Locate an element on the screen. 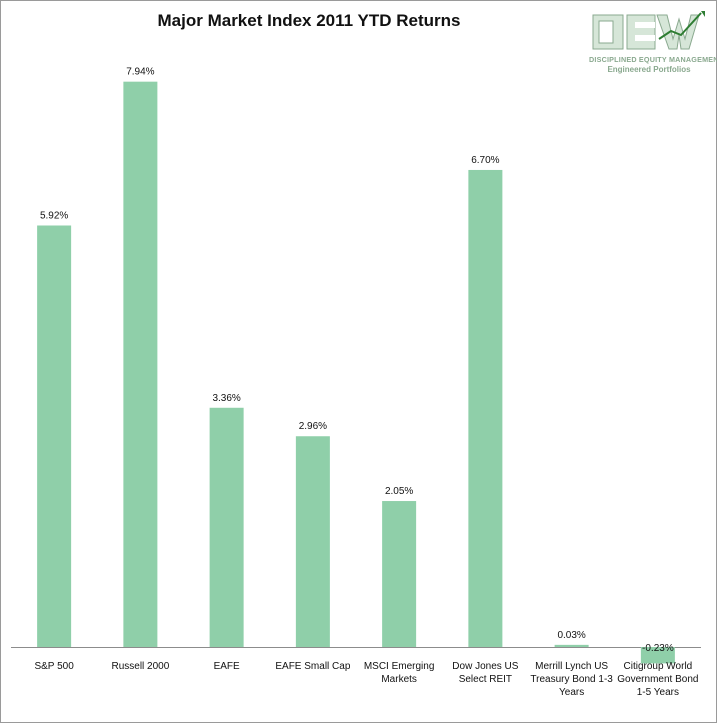  category-label-2: EAFE is located at coordinates (227, 666).